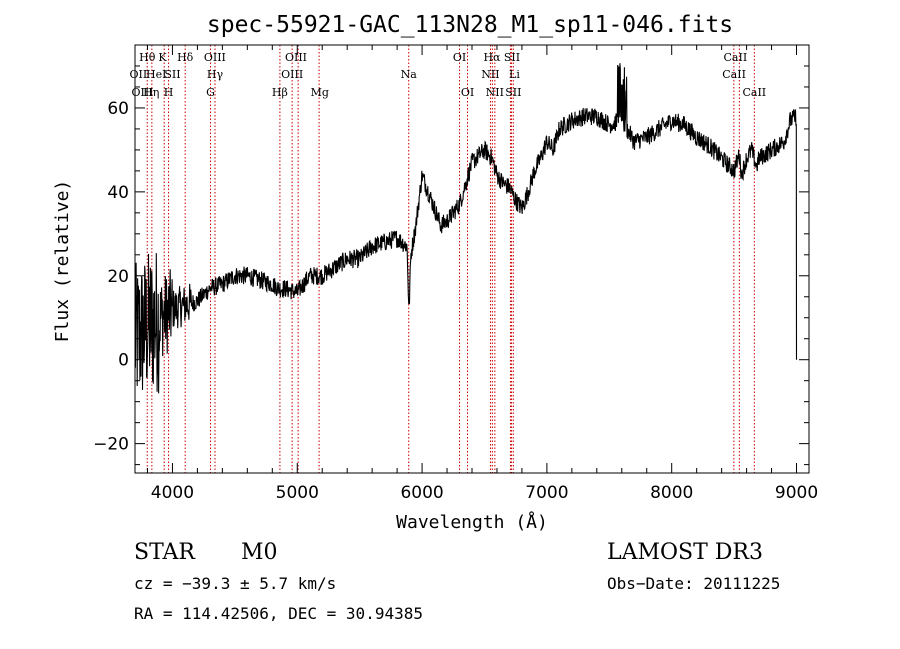  I want to click on observation-date: Obs−Date: 20111225, so click(694, 583).